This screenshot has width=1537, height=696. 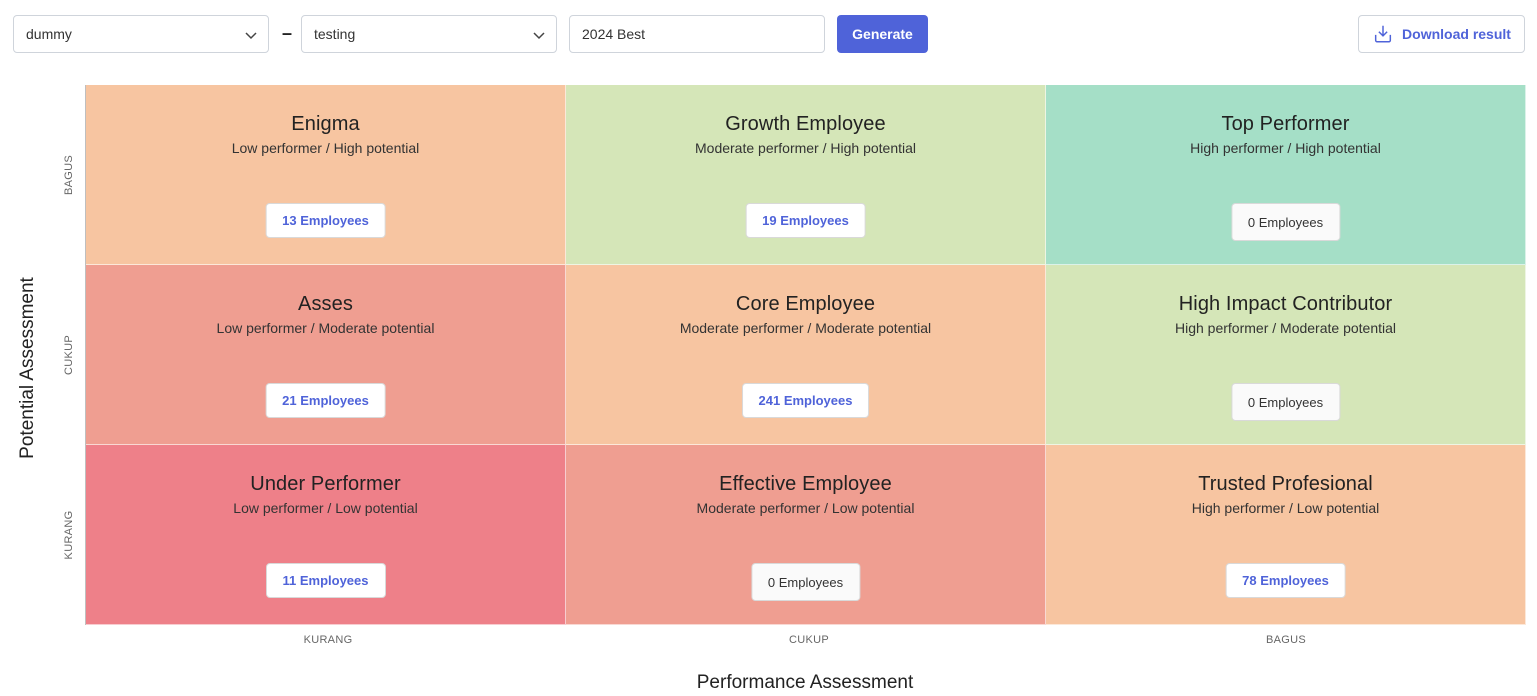 What do you see at coordinates (325, 124) in the screenshot?
I see `cell-title: Enigma` at bounding box center [325, 124].